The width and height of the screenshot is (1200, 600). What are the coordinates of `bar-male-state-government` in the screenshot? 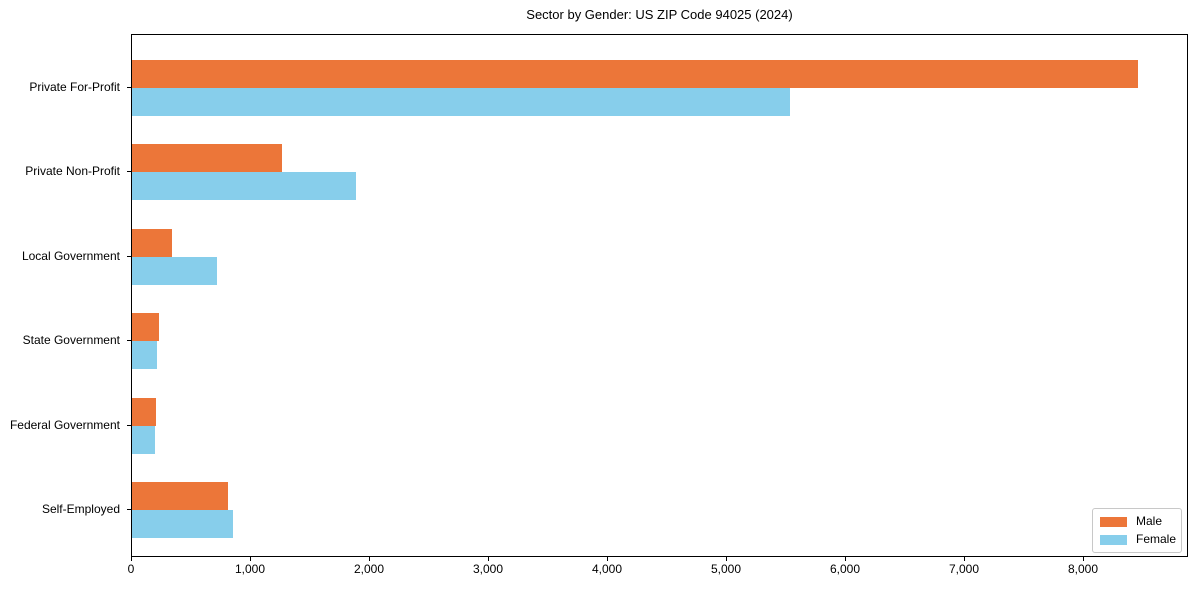 It's located at (145, 327).